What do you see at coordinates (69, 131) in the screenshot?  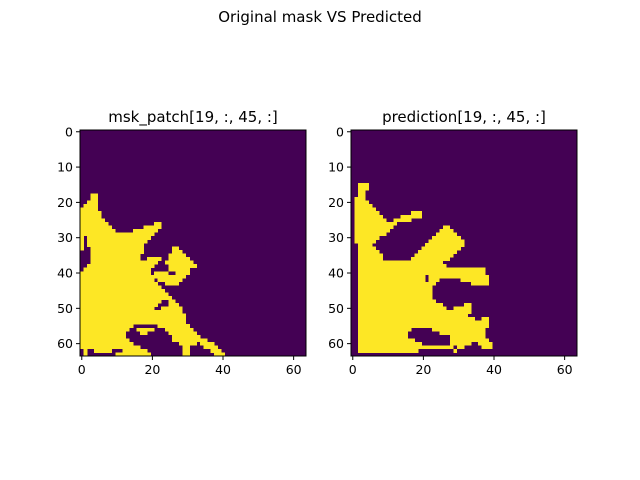 I see `y-tick-label: 0` at bounding box center [69, 131].